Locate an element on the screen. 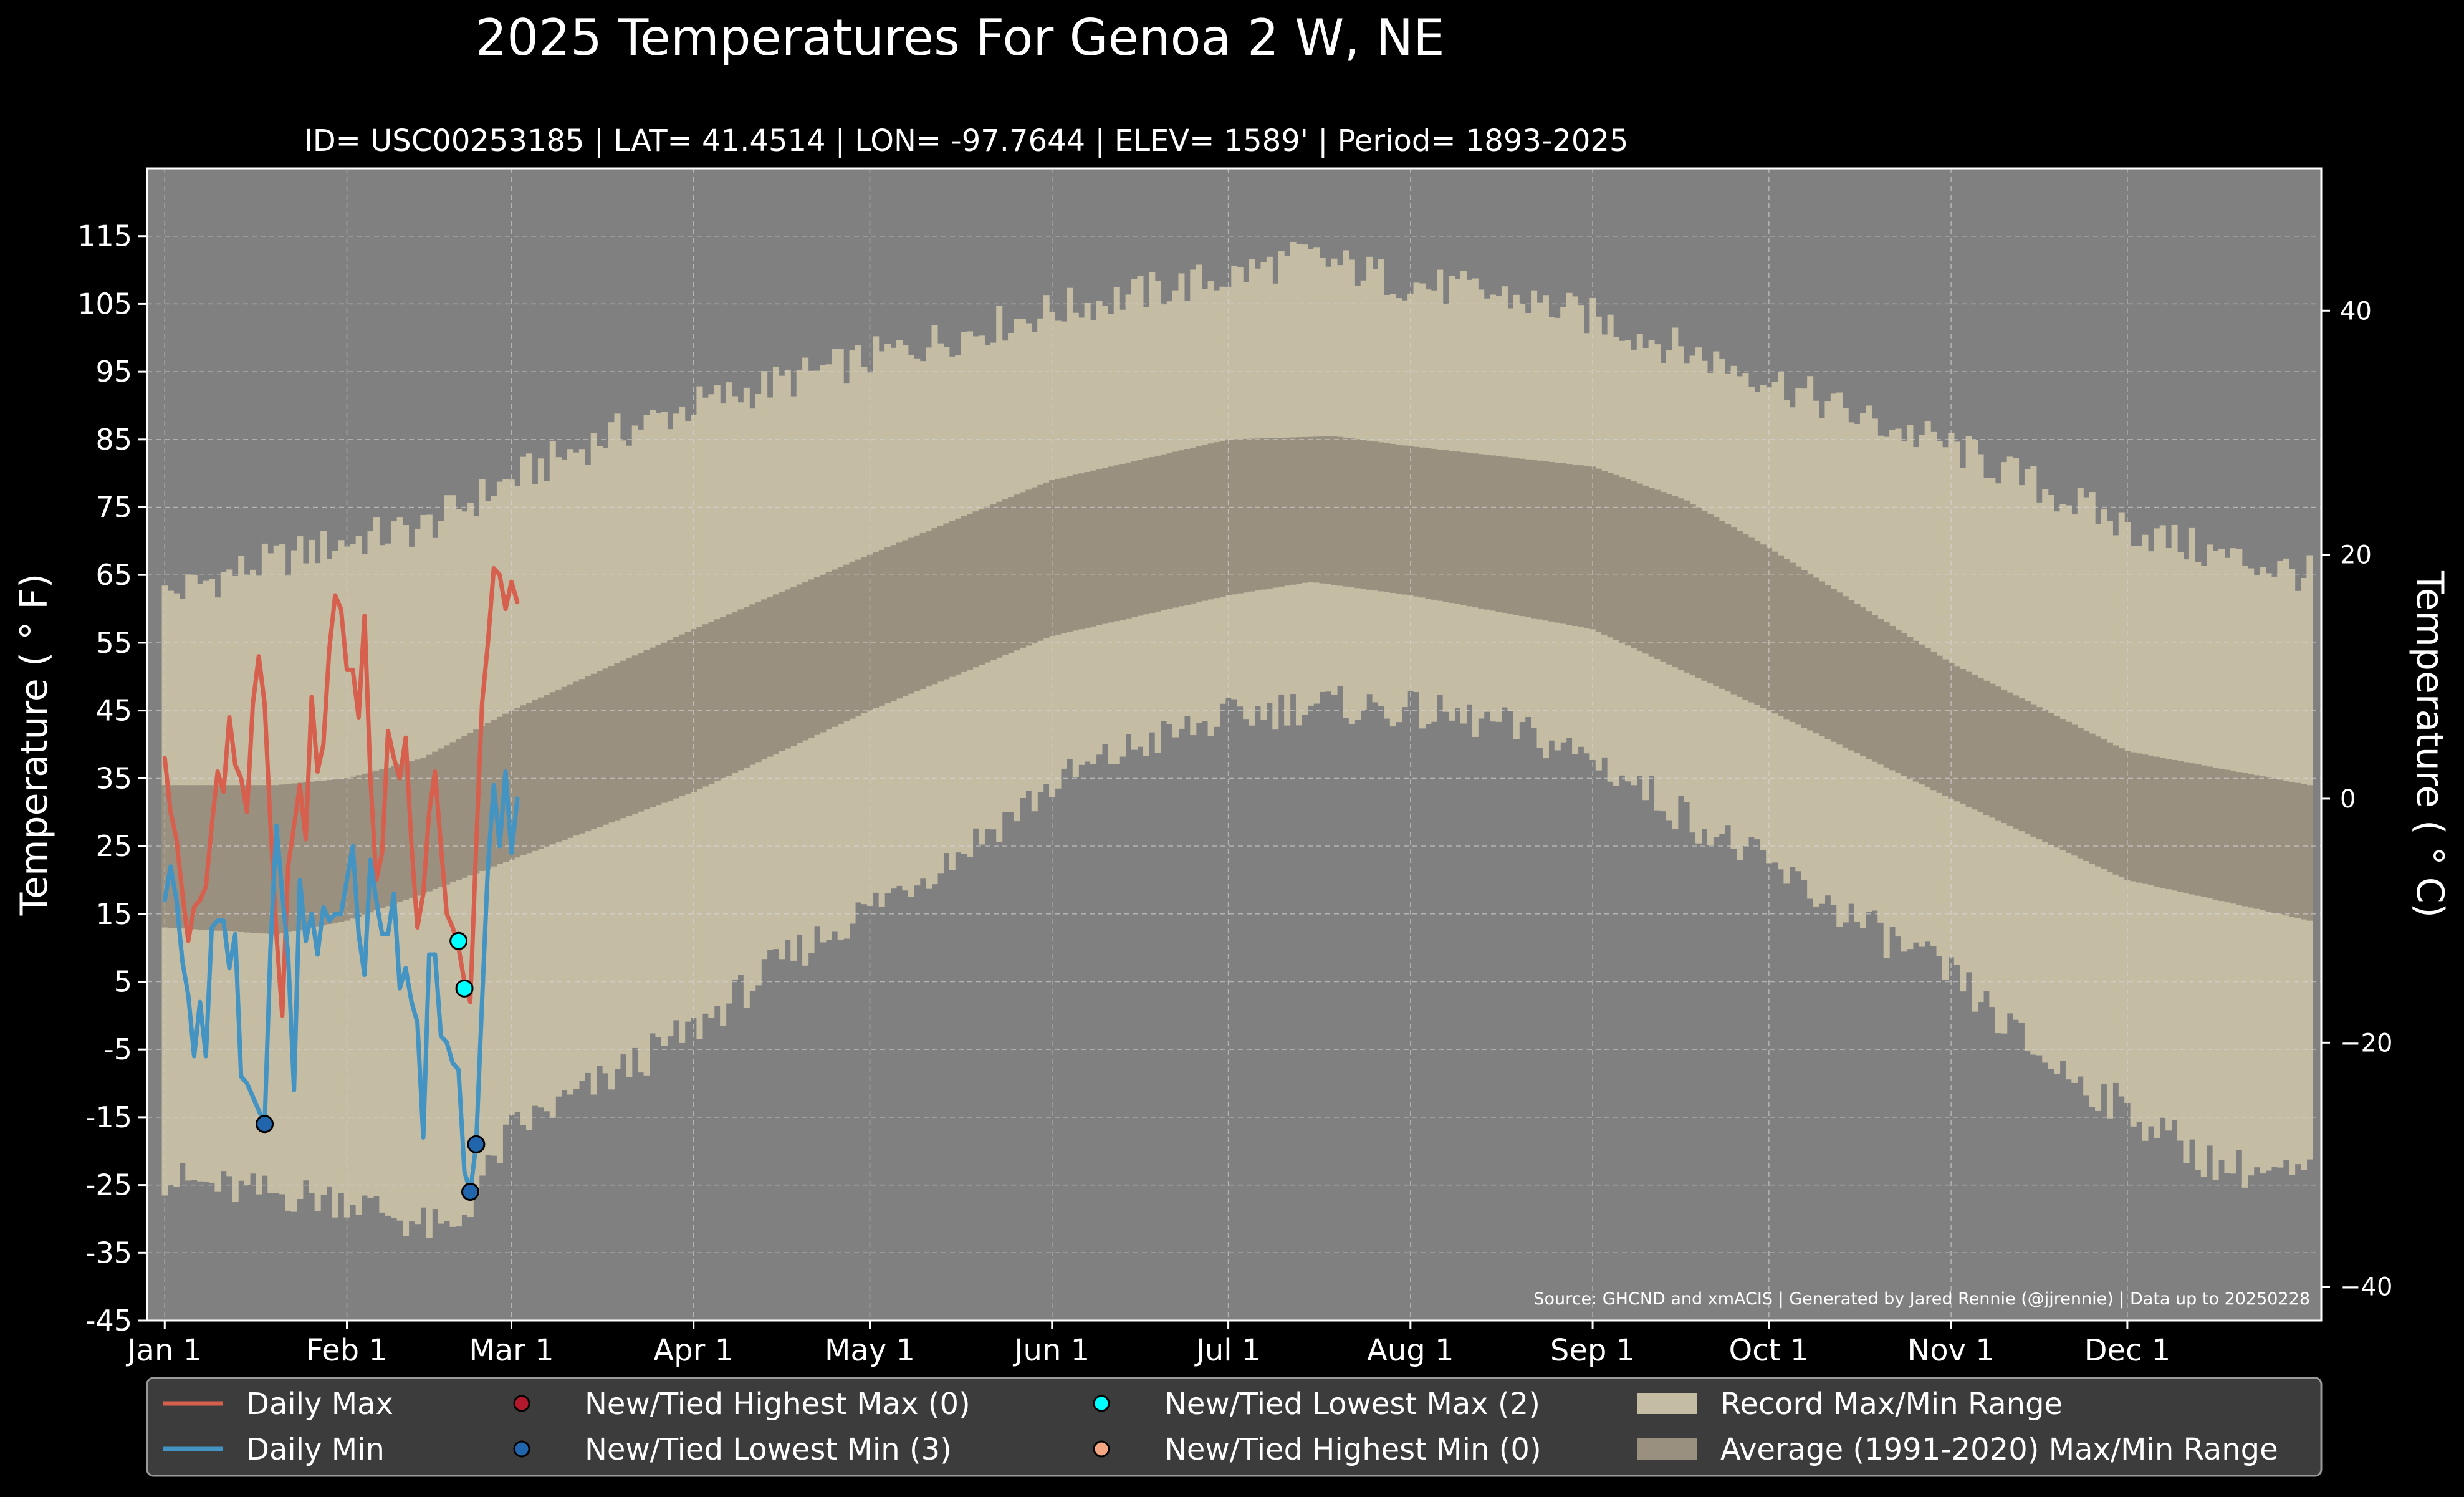 The image size is (2464, 1497). x-tick-label: Jun 1 is located at coordinates (1051, 1350).